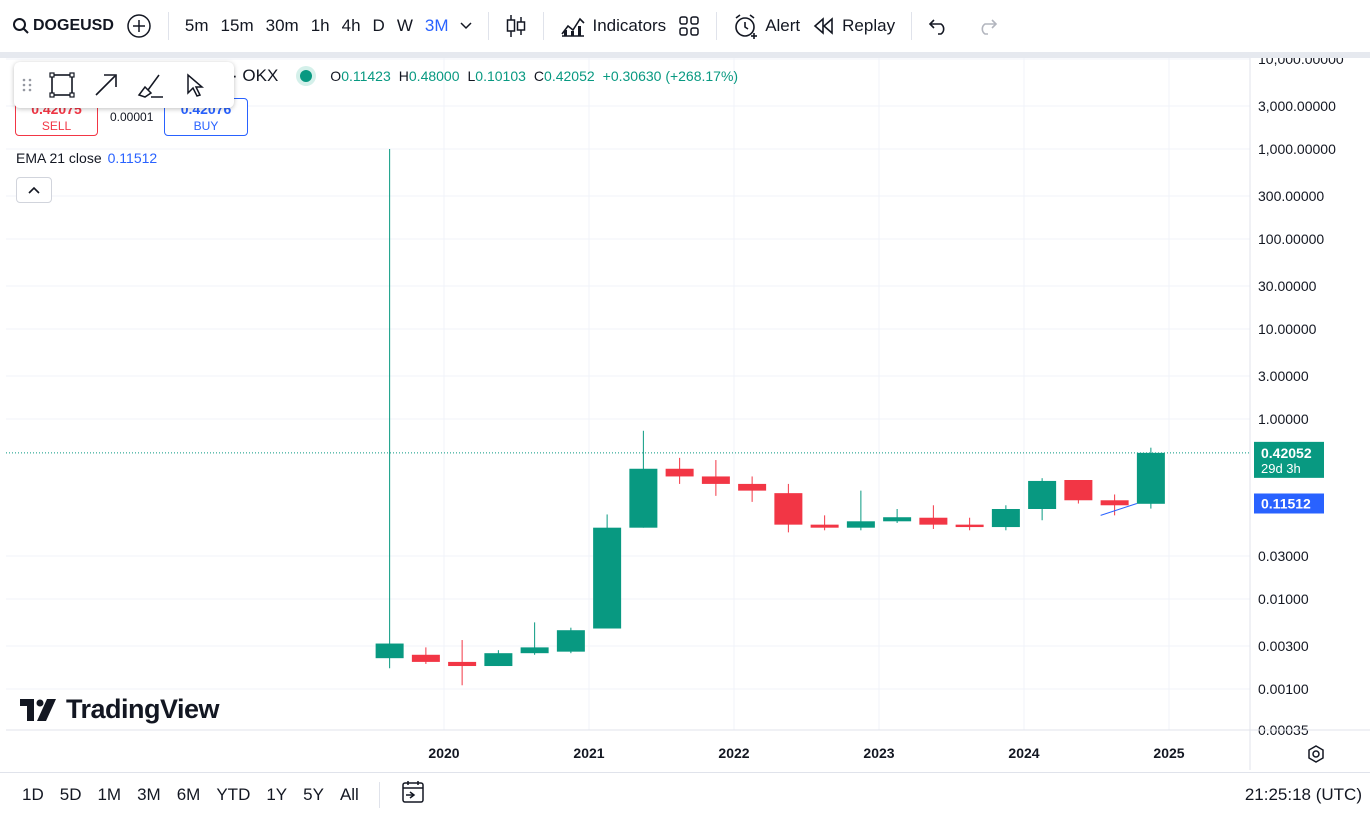  Describe the element at coordinates (1283, 419) in the screenshot. I see `y-axis-tick-label: 1.00000` at that location.